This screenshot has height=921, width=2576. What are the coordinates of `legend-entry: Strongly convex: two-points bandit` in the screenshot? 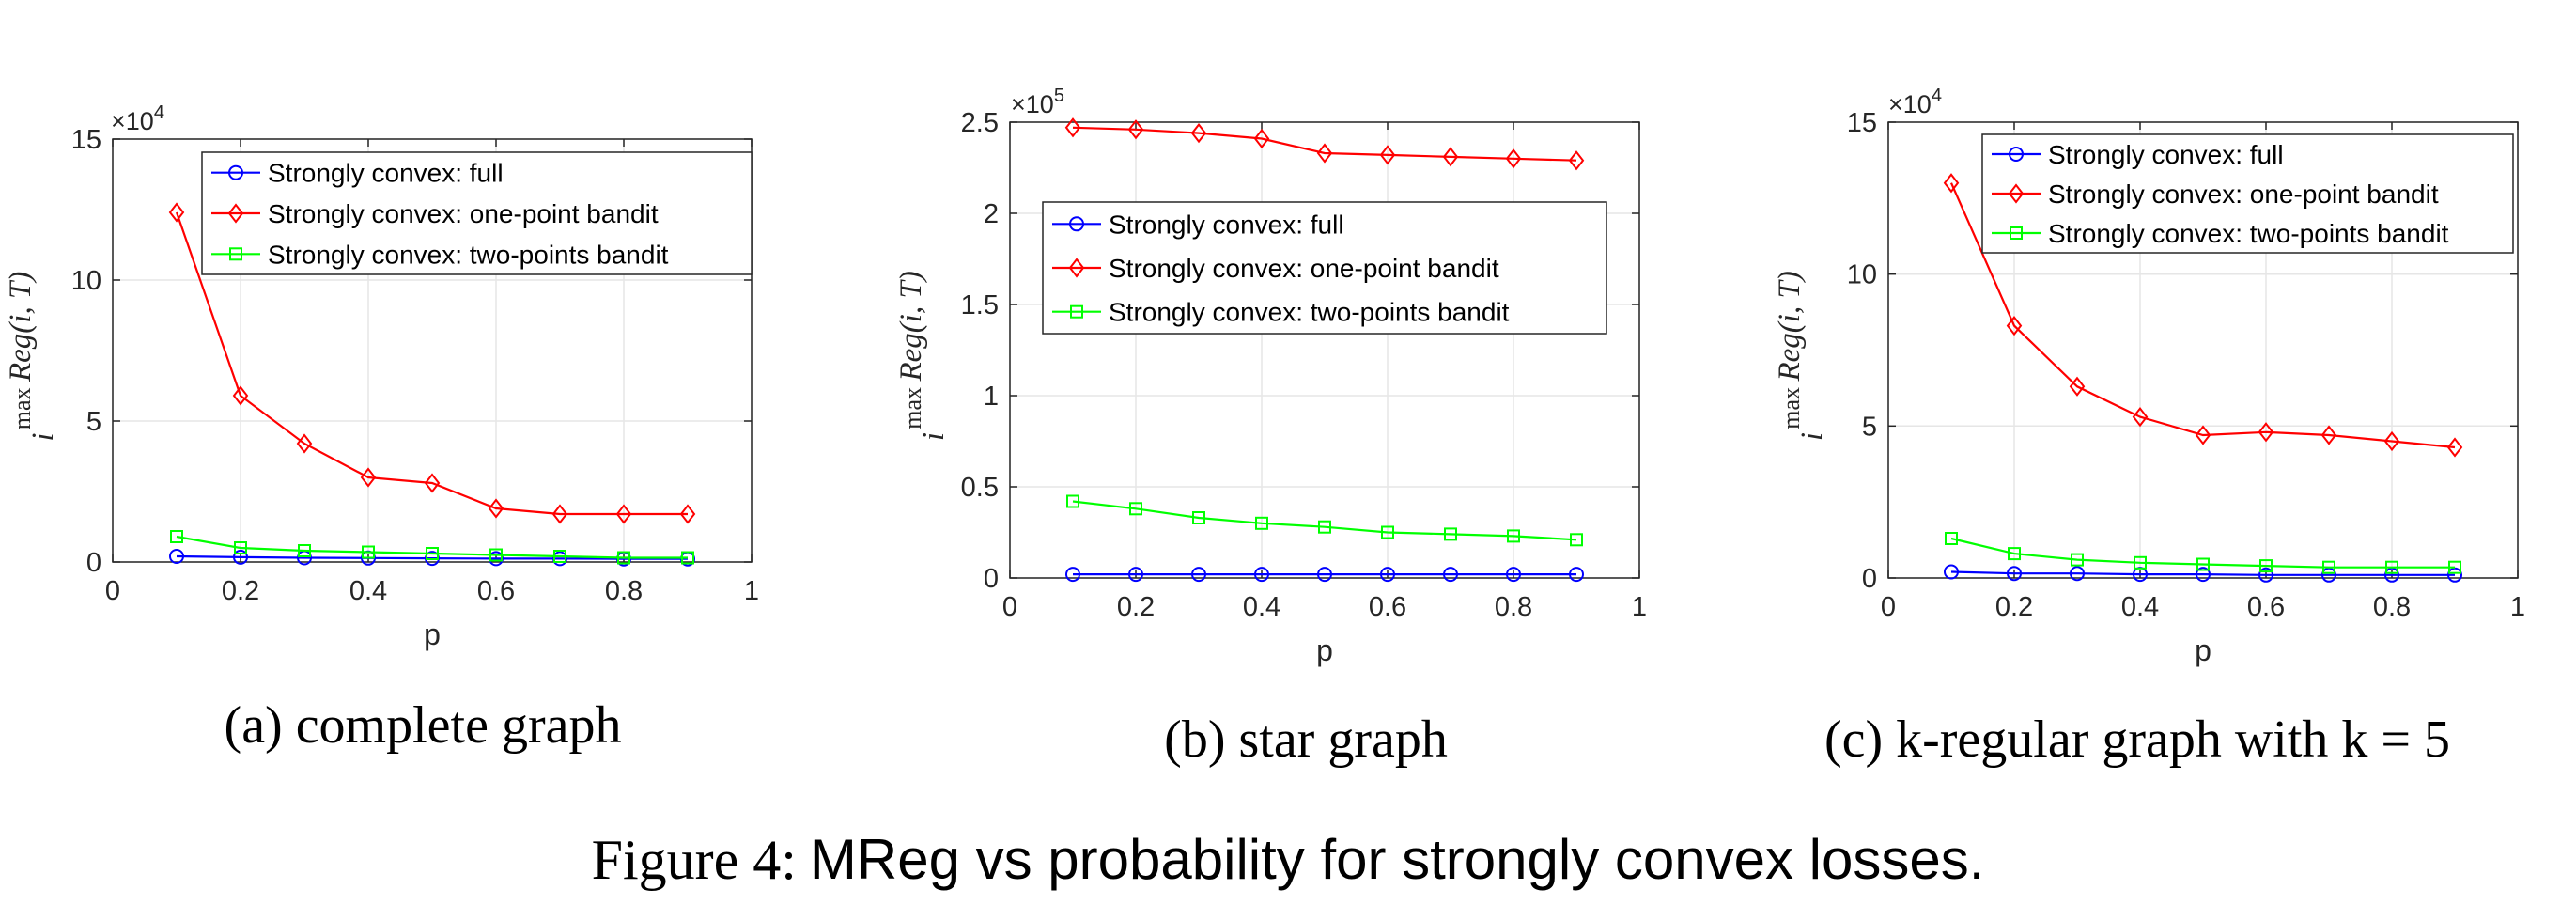 It's located at (1310, 312).